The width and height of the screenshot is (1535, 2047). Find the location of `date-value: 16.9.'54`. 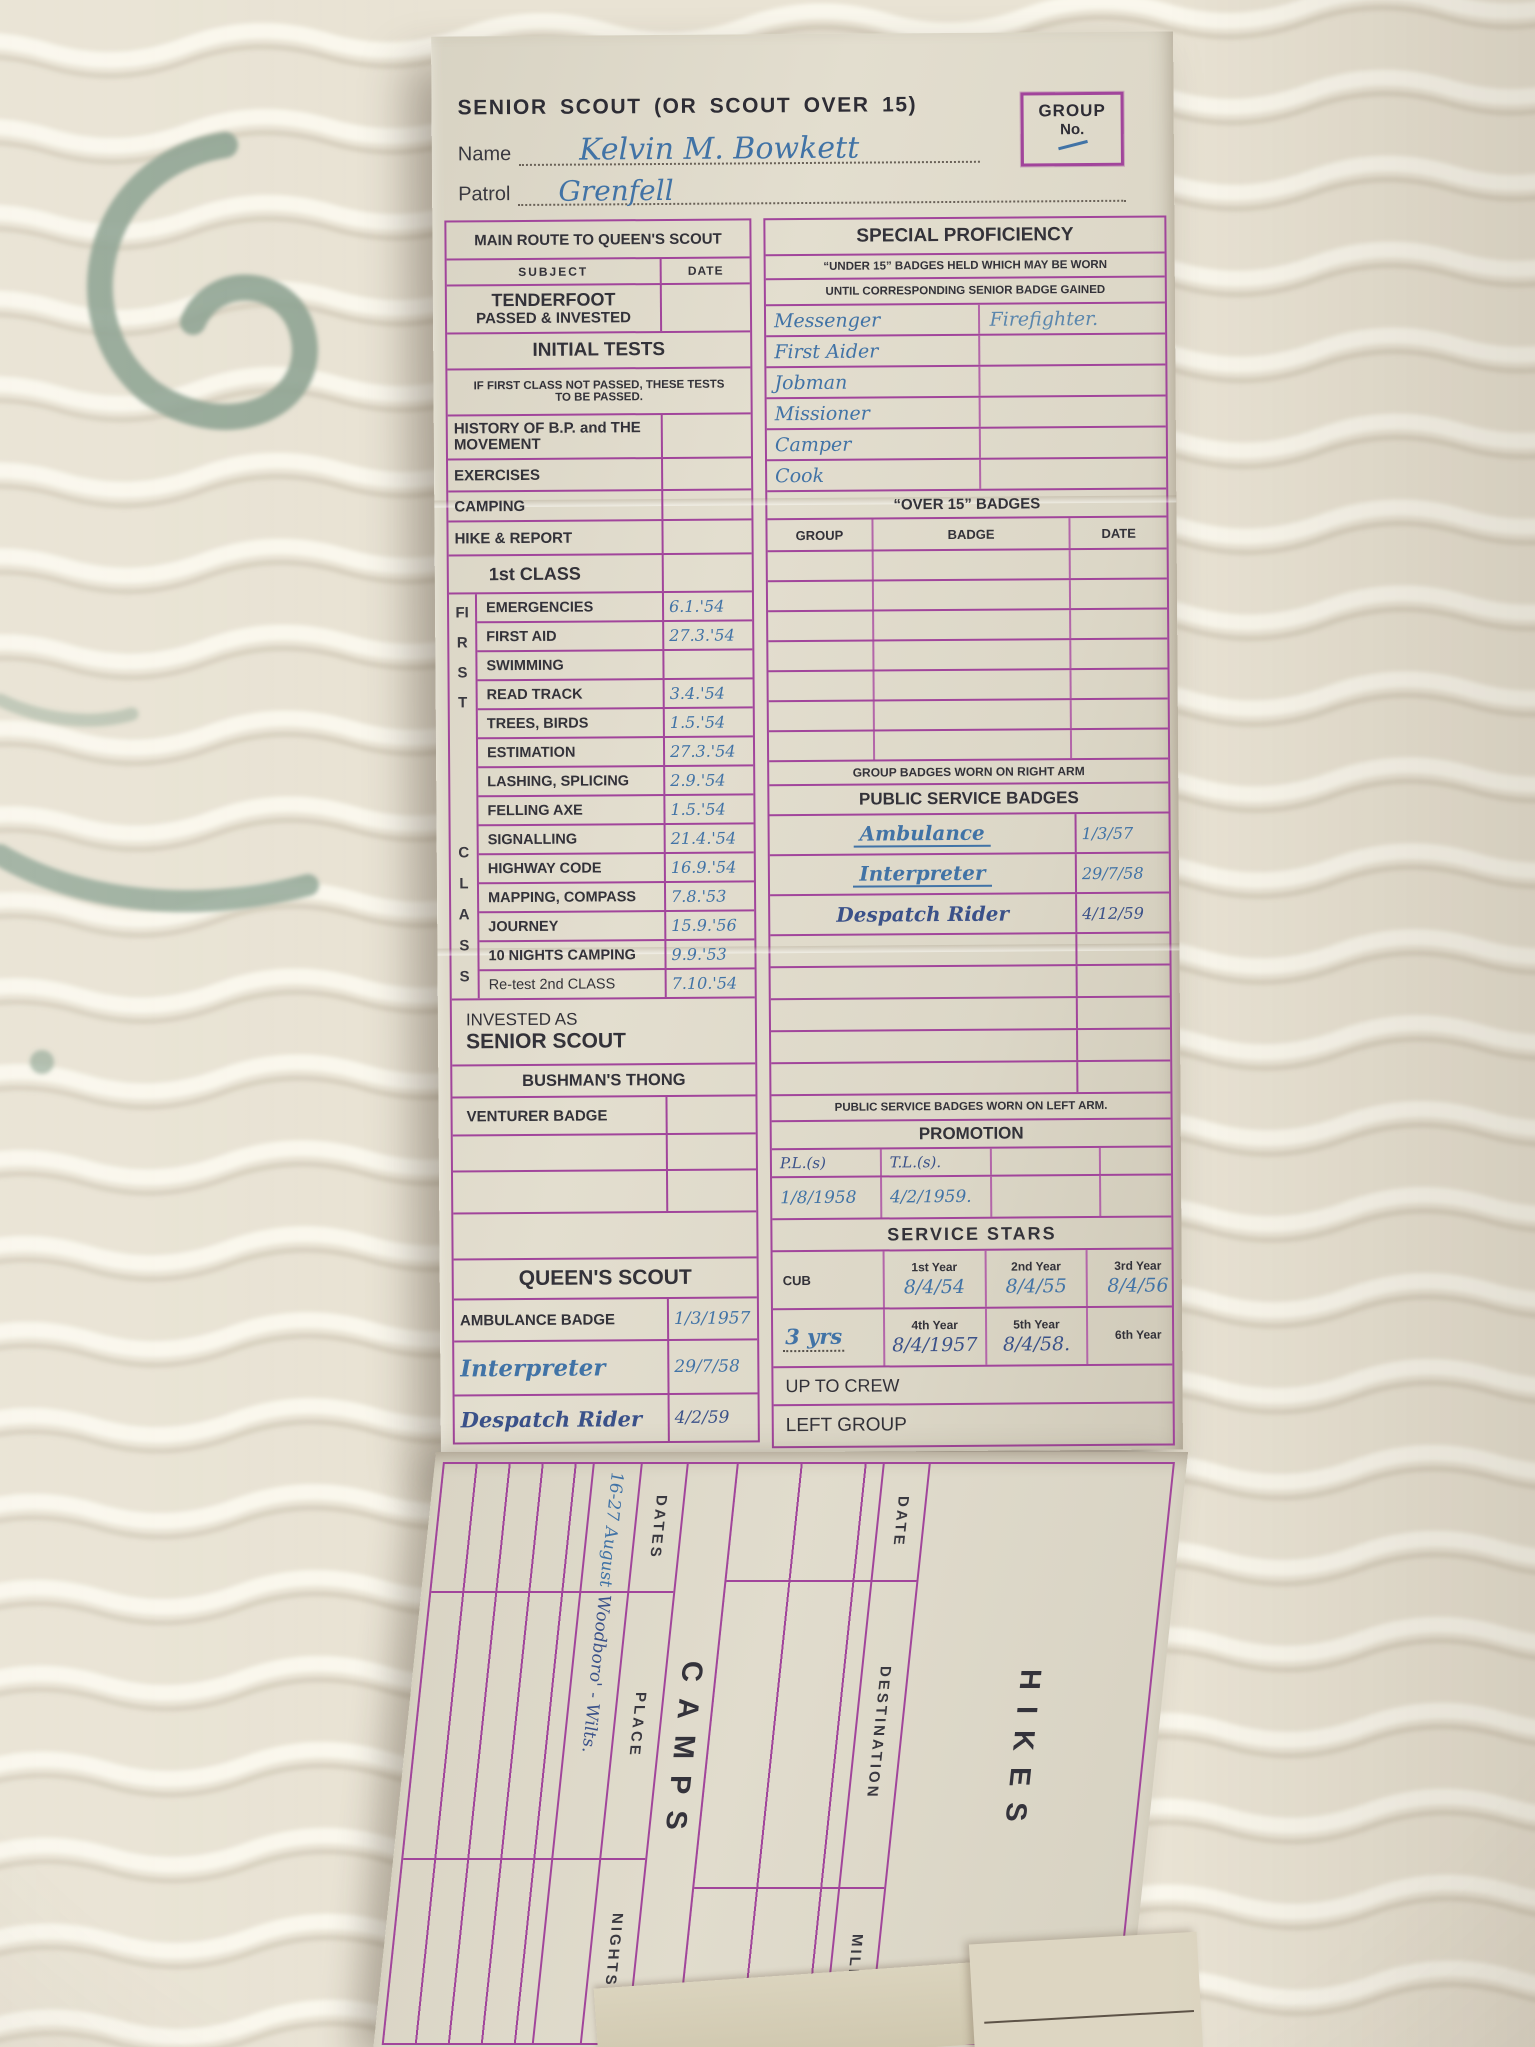

date-value: 16.9.'54 is located at coordinates (703, 867).